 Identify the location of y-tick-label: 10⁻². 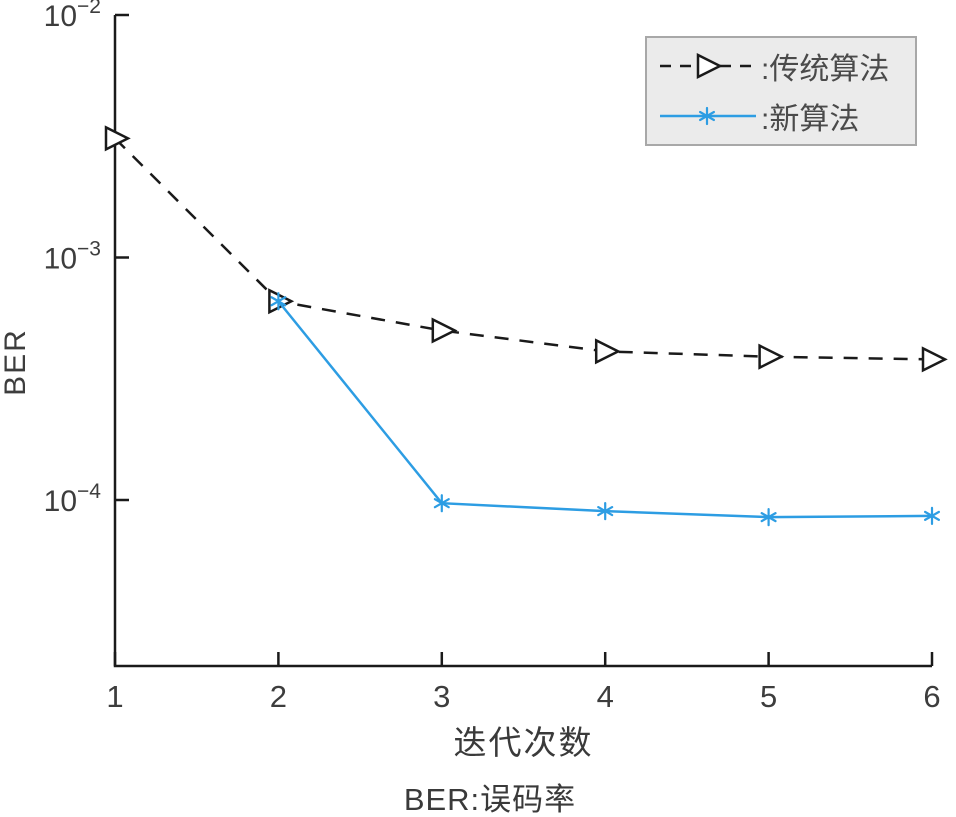
(72, 16).